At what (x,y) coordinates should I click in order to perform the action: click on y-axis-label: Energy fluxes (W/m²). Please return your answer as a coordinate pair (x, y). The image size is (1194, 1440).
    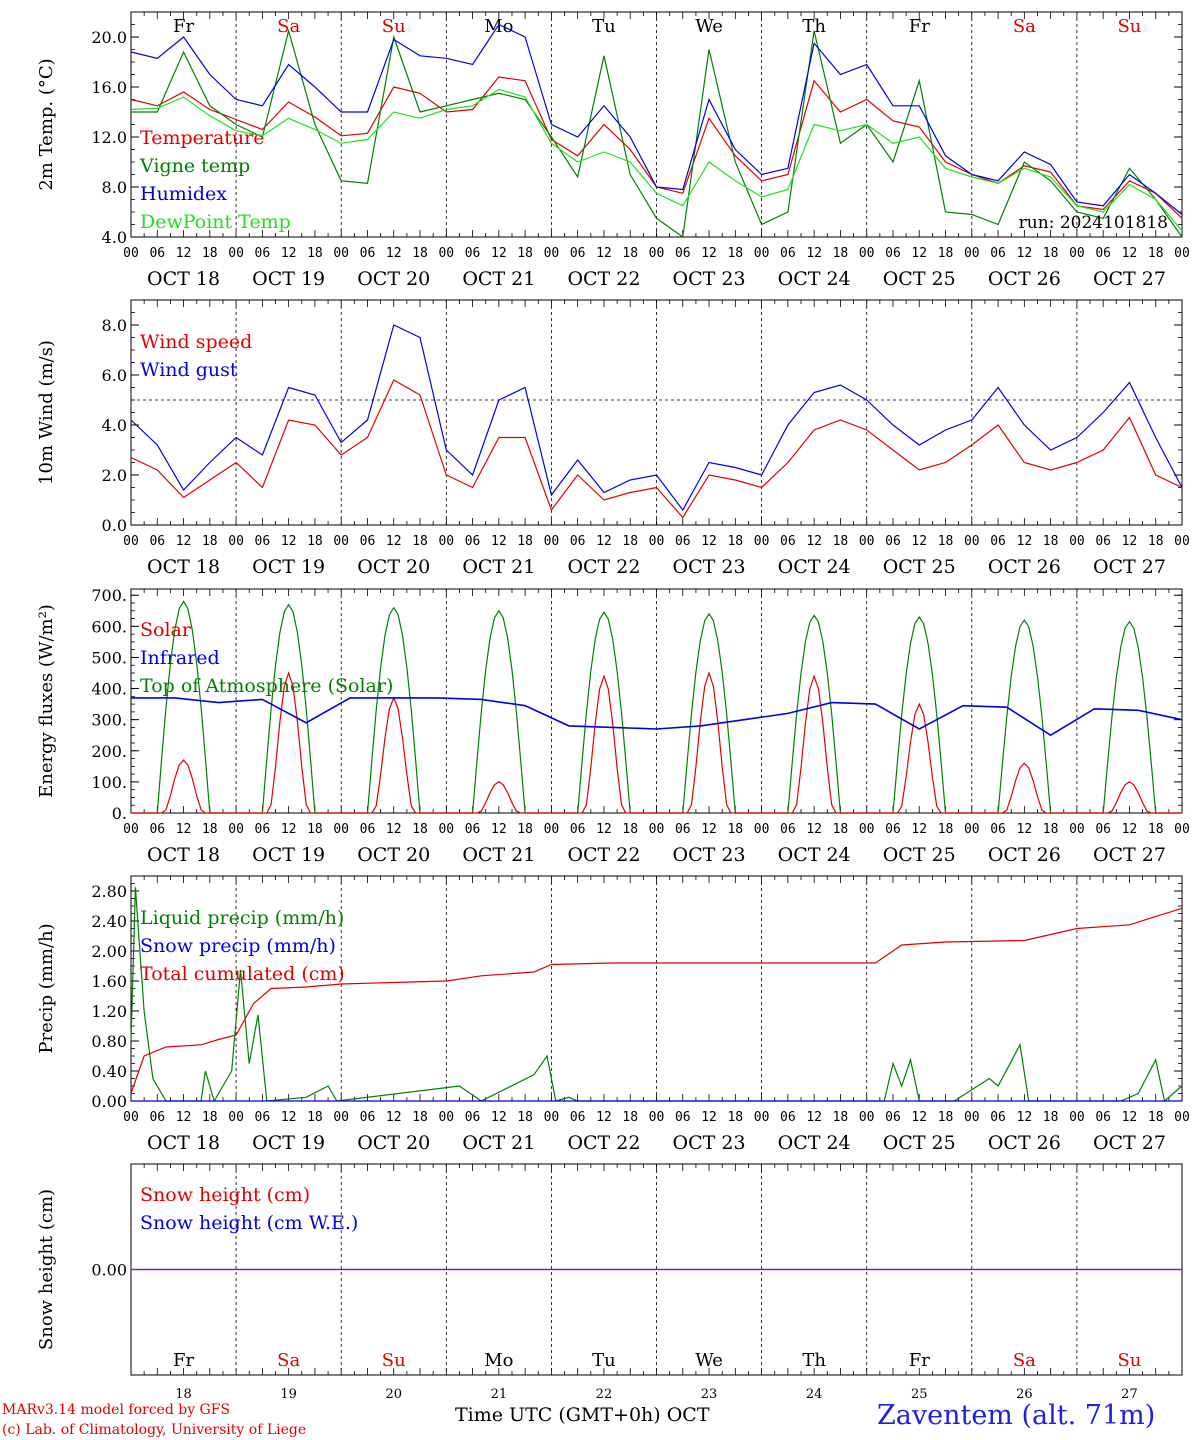
    Looking at the image, I should click on (46, 701).